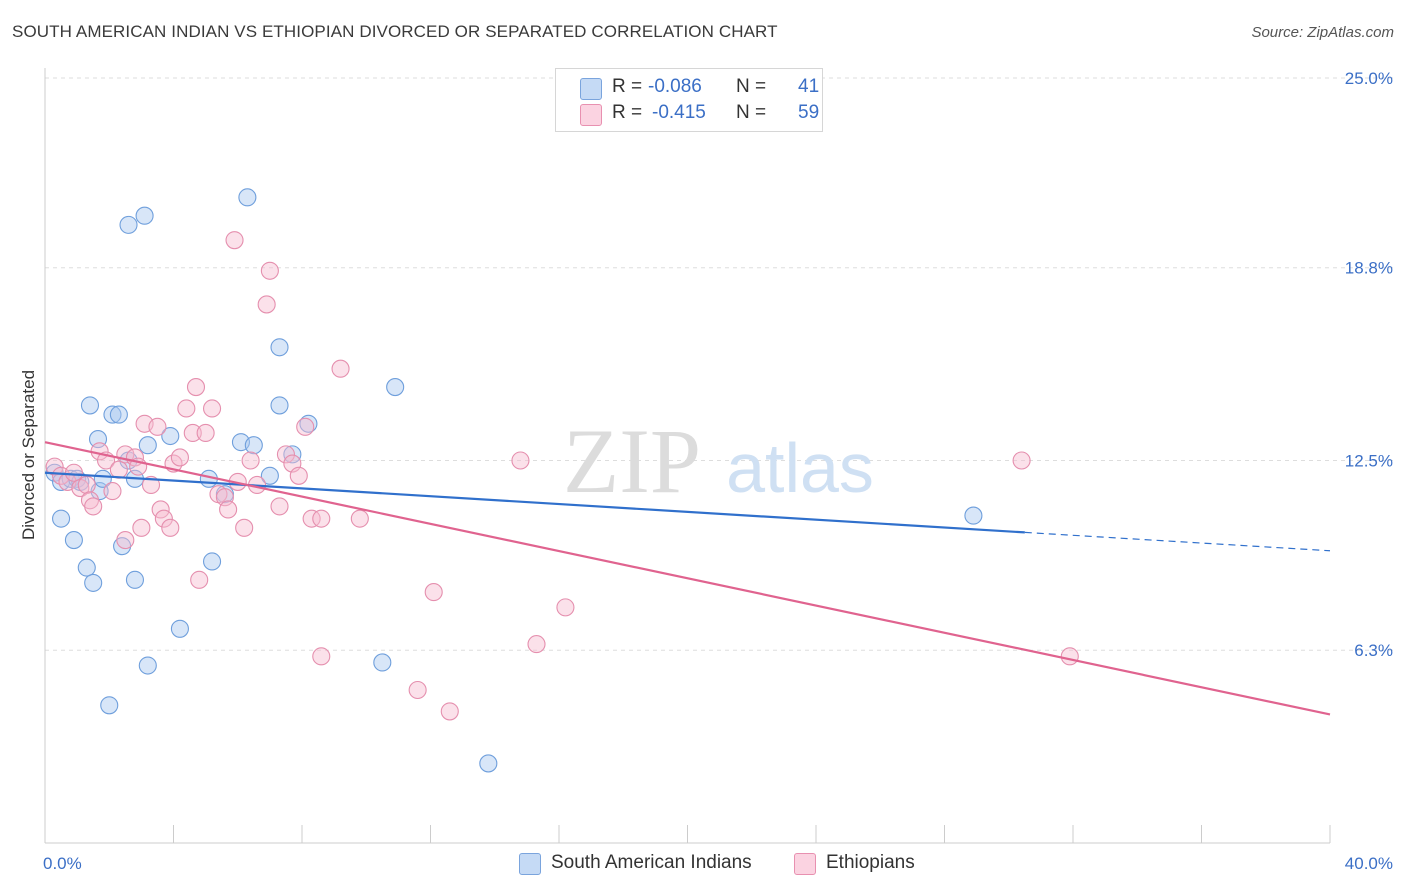 The image size is (1406, 892). I want to click on stats-legend: R = -0.086 N = 41 R = -0.415 N = 59, so click(689, 100).